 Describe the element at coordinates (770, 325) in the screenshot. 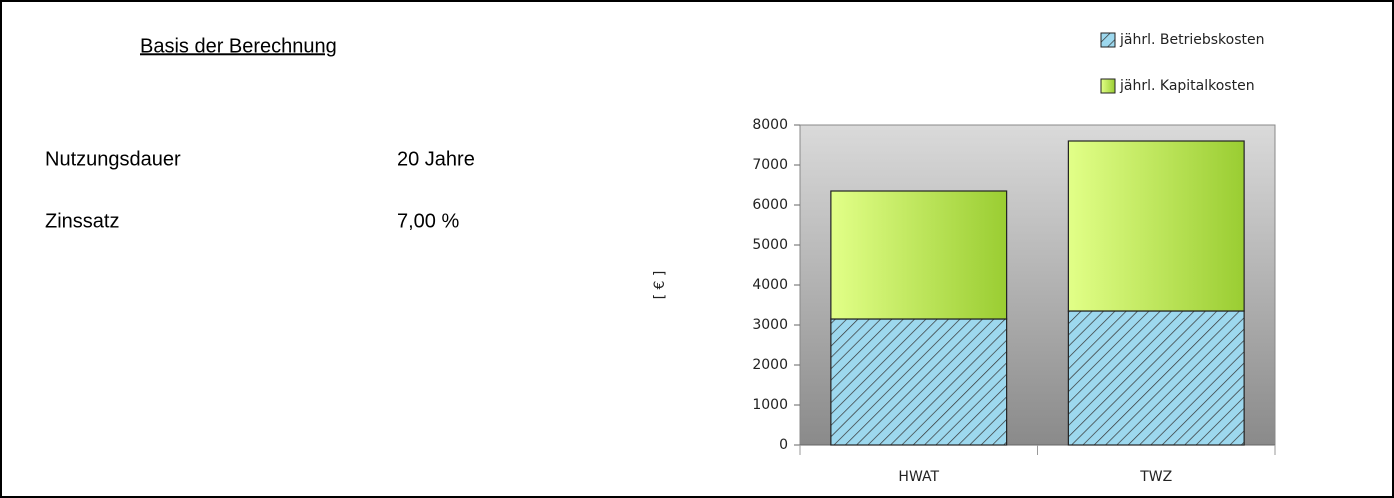

I see `y-tick-label: 3000` at that location.